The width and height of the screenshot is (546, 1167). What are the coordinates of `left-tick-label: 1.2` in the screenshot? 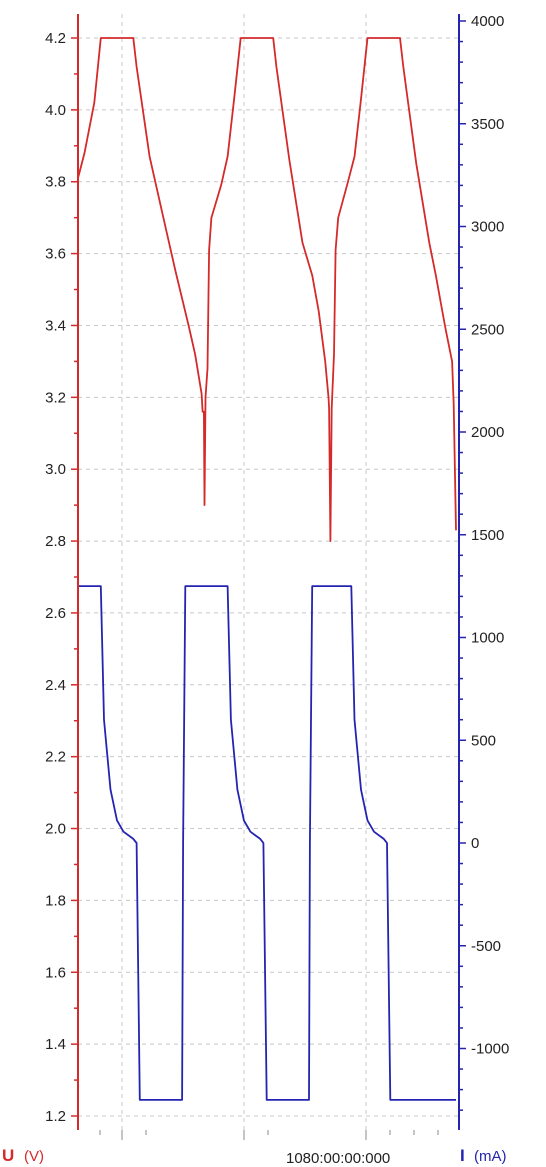 It's located at (55, 1116).